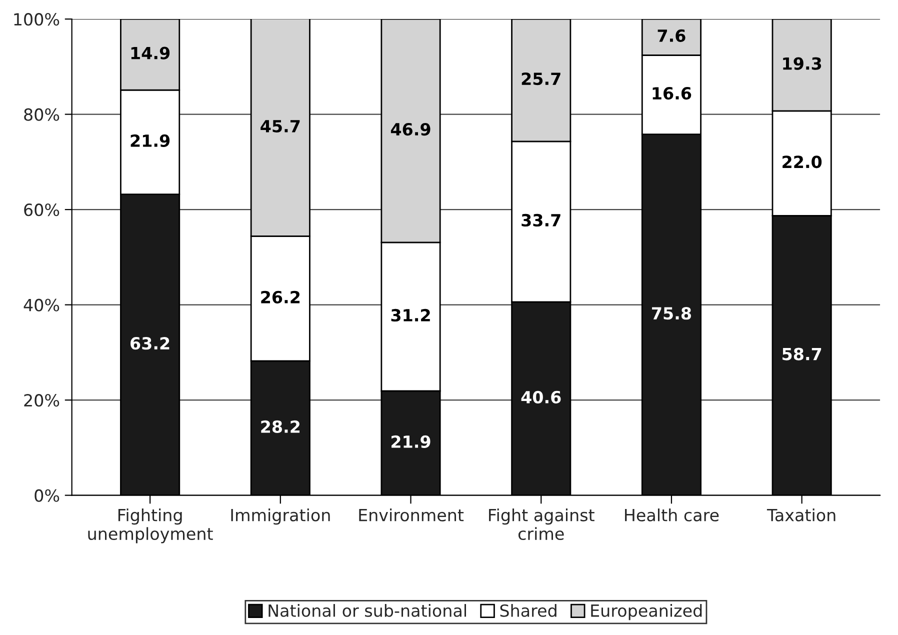 The width and height of the screenshot is (898, 635). What do you see at coordinates (47, 495) in the screenshot?
I see `y-tick-label: 0%` at bounding box center [47, 495].